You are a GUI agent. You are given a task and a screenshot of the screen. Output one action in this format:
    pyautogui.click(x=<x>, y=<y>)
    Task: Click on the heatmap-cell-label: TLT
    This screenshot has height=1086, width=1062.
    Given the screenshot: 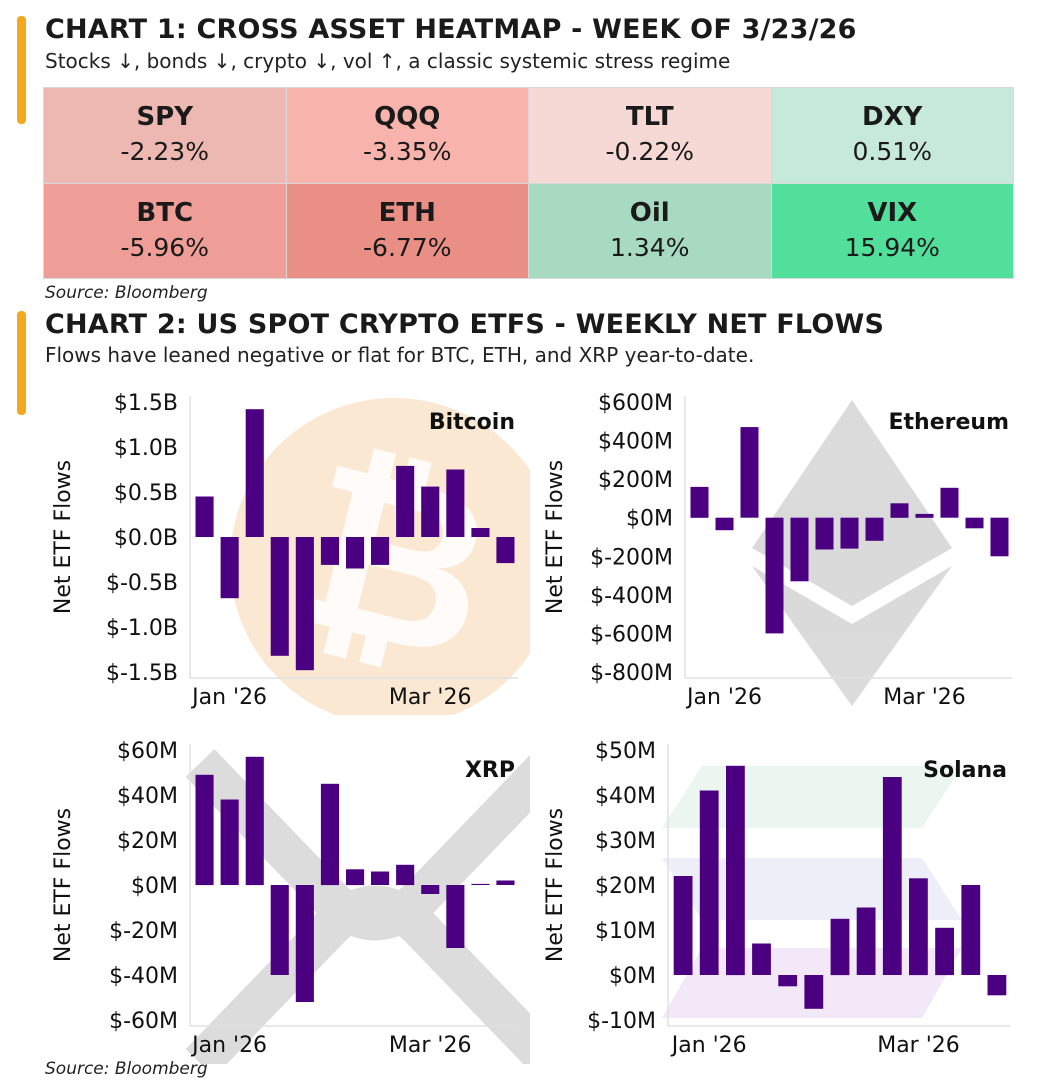 What is the action you would take?
    pyautogui.click(x=649, y=117)
    